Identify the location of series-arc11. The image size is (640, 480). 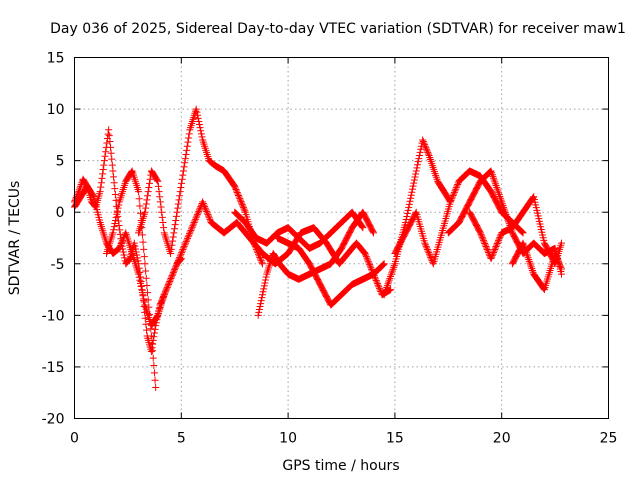
(505, 222).